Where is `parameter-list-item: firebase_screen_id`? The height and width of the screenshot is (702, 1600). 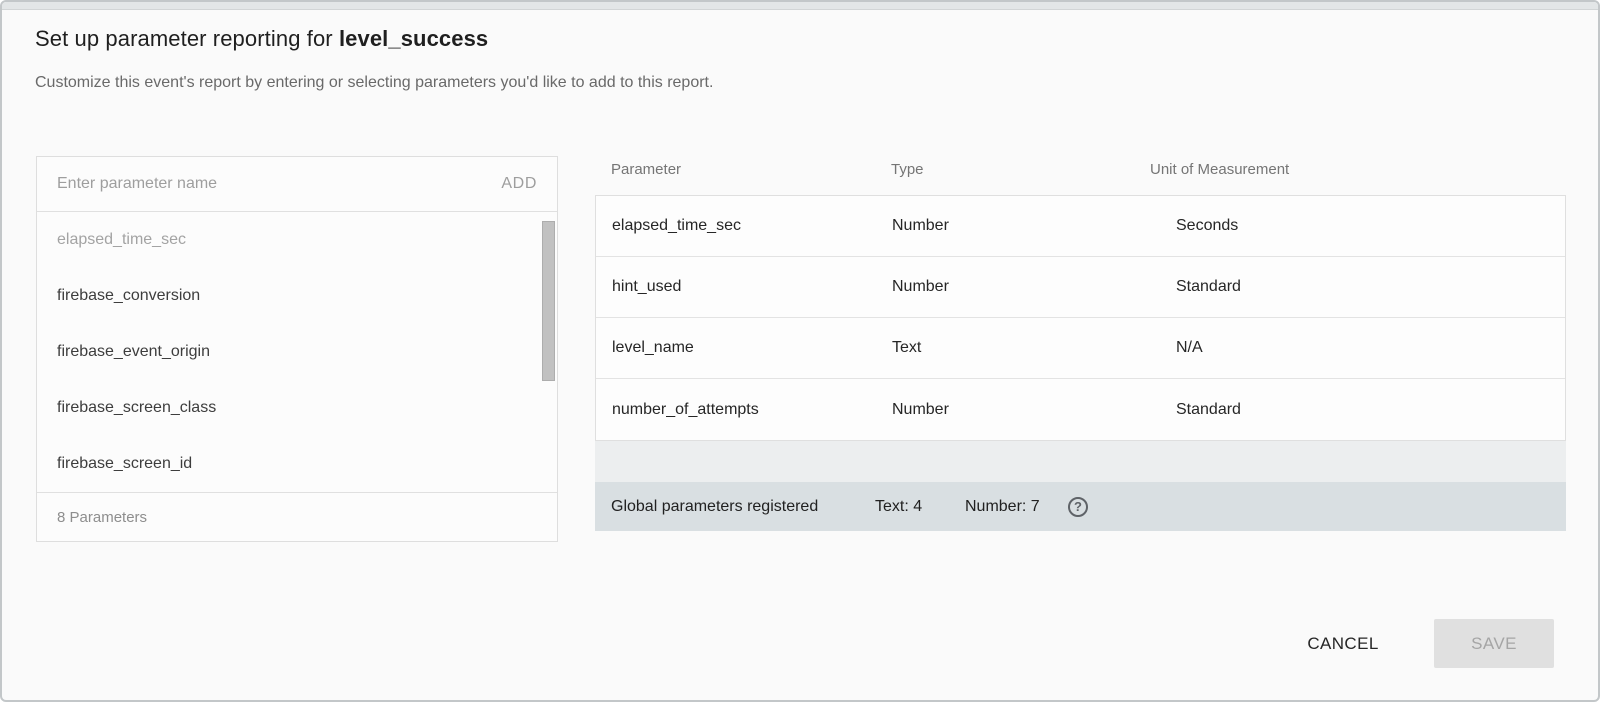 parameter-list-item: firebase_screen_id is located at coordinates (125, 463).